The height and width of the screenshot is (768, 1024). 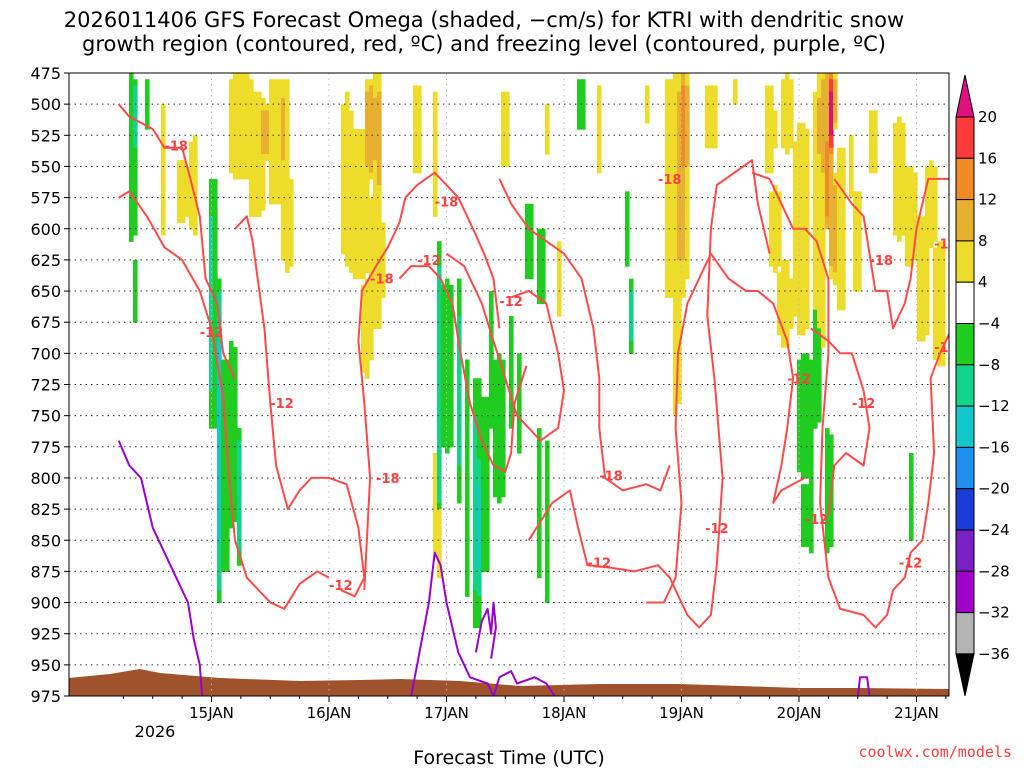 I want to click on y-tick-label: 775, so click(x=45, y=447).